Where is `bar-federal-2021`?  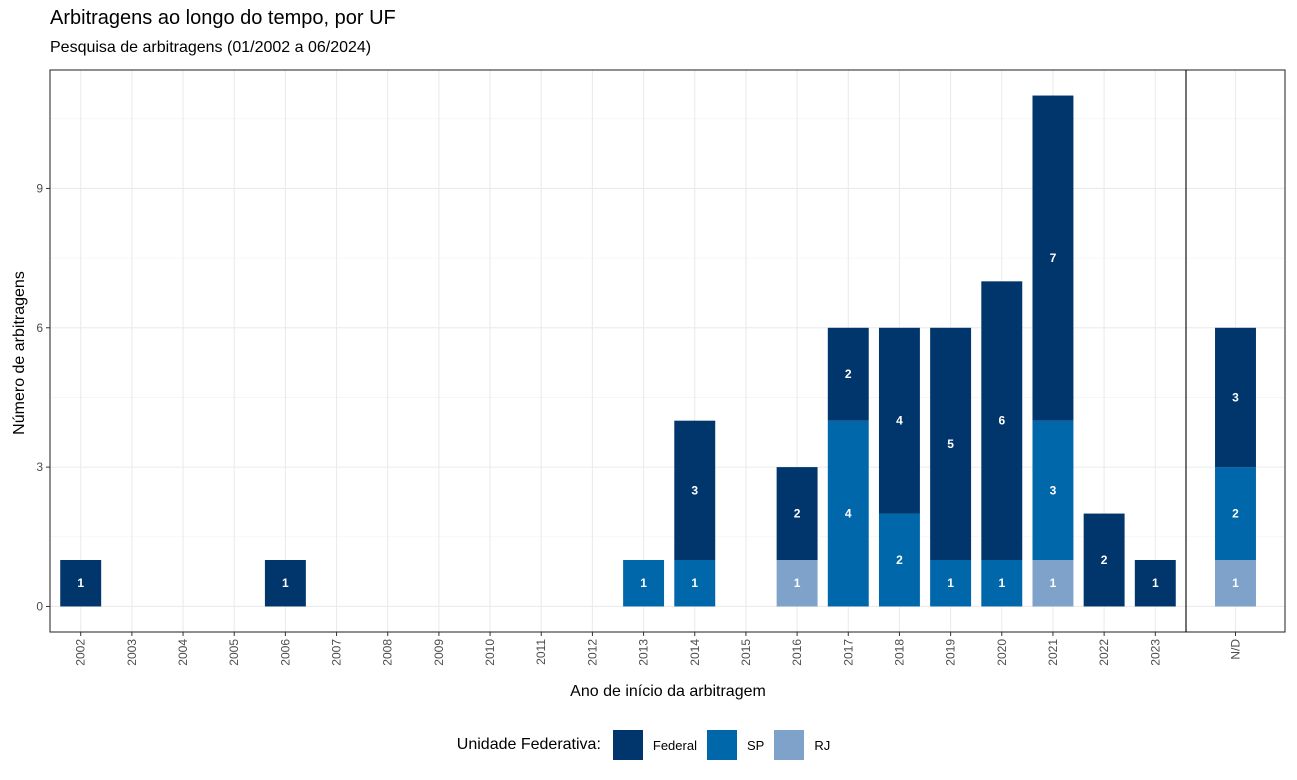
bar-federal-2021 is located at coordinates (1053, 258).